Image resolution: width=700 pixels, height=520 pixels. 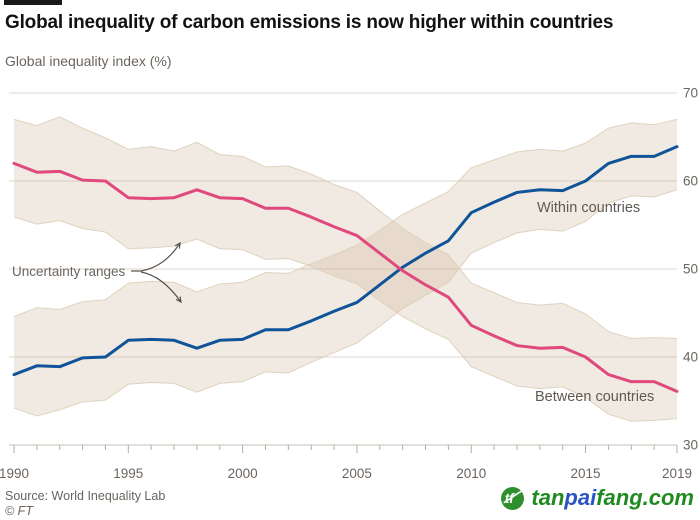 What do you see at coordinates (88, 61) in the screenshot?
I see `chart-subtitle: Global inequality index (%)` at bounding box center [88, 61].